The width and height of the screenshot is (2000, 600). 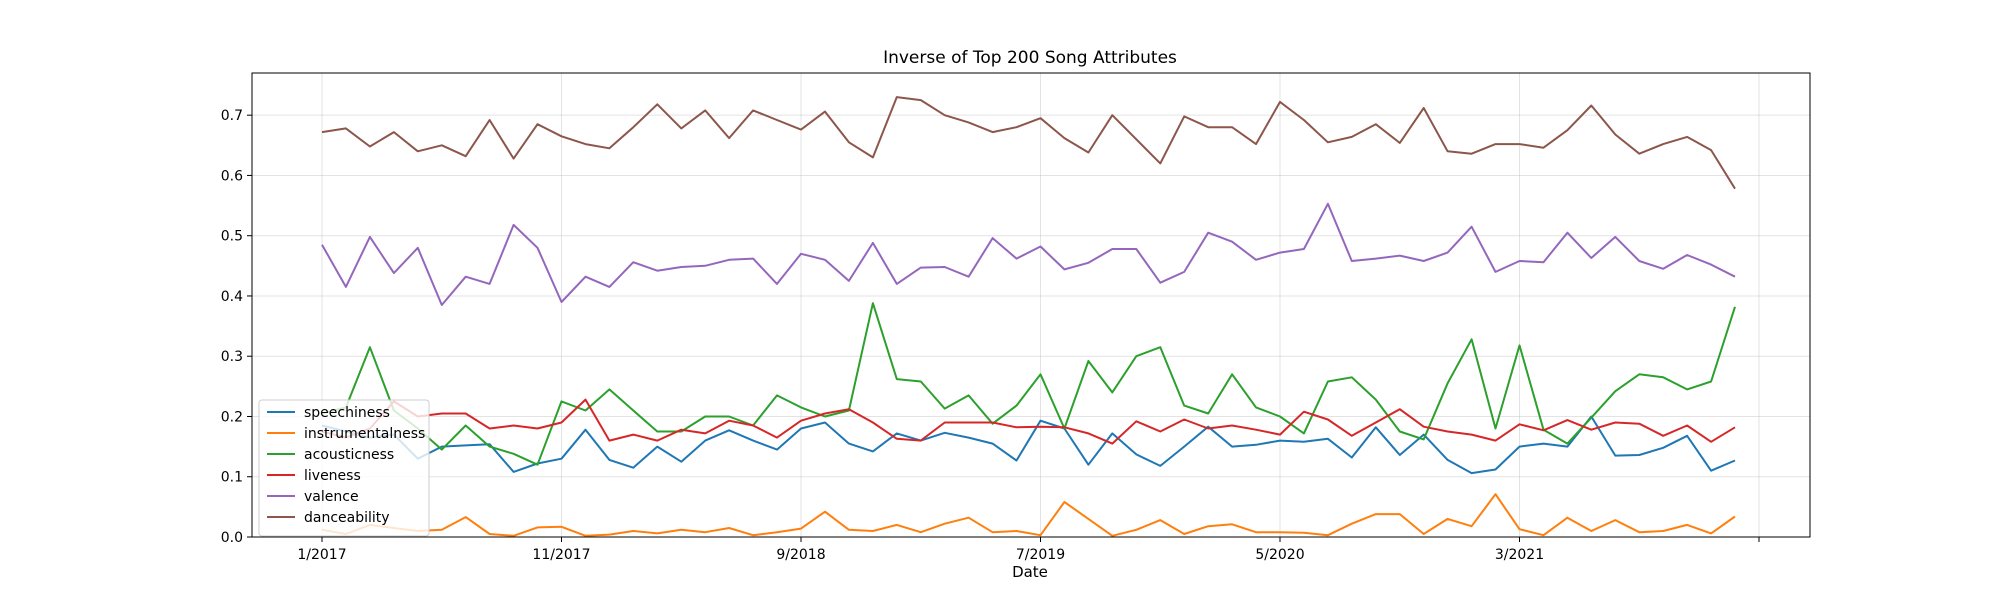 What do you see at coordinates (332, 476) in the screenshot?
I see `legend-label-liveness: liveness` at bounding box center [332, 476].